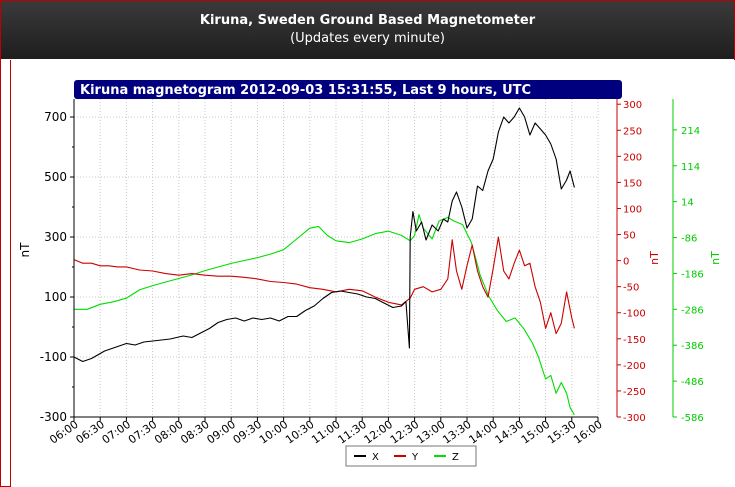  Describe the element at coordinates (690, 131) in the screenshot. I see `right2-tick-label: 214` at that location.